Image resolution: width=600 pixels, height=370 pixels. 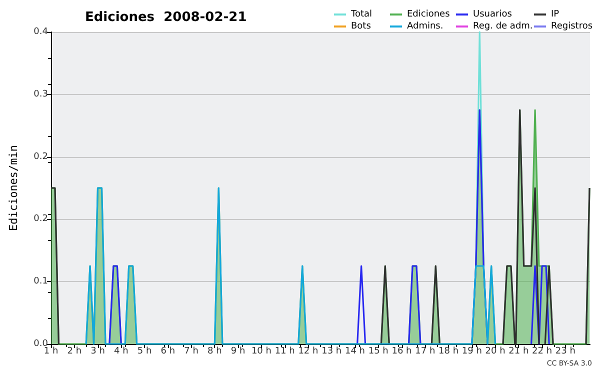 What do you see at coordinates (238, 351) in the screenshot?
I see `x-tick-label: 9 h` at bounding box center [238, 351].